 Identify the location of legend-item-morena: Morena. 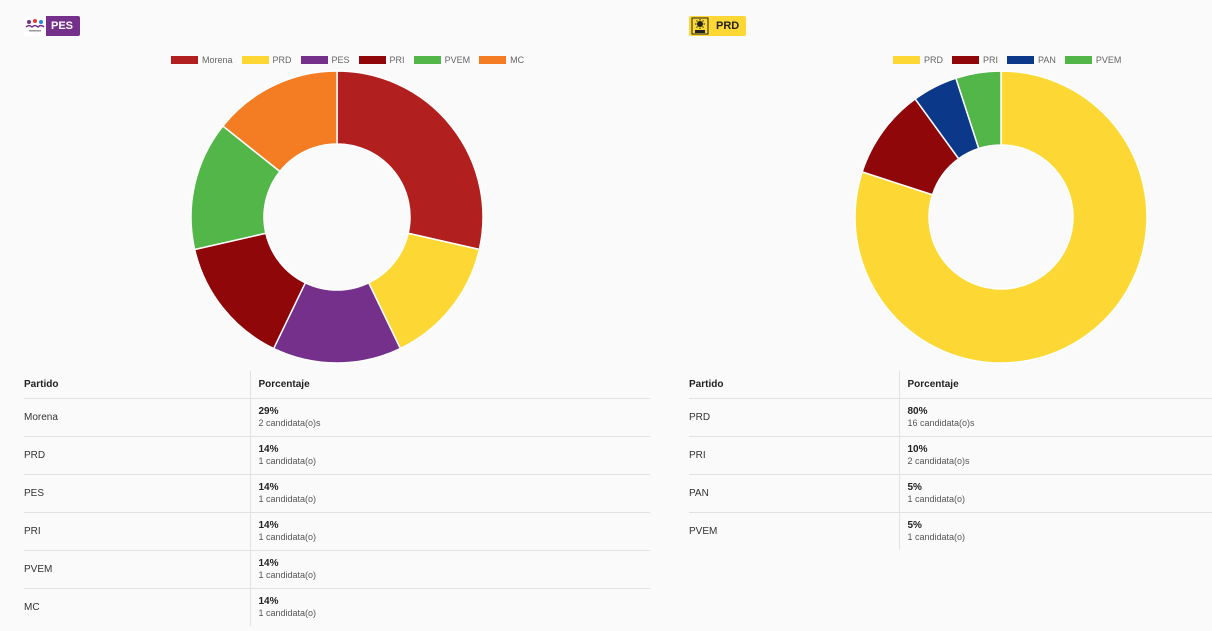
(202, 60).